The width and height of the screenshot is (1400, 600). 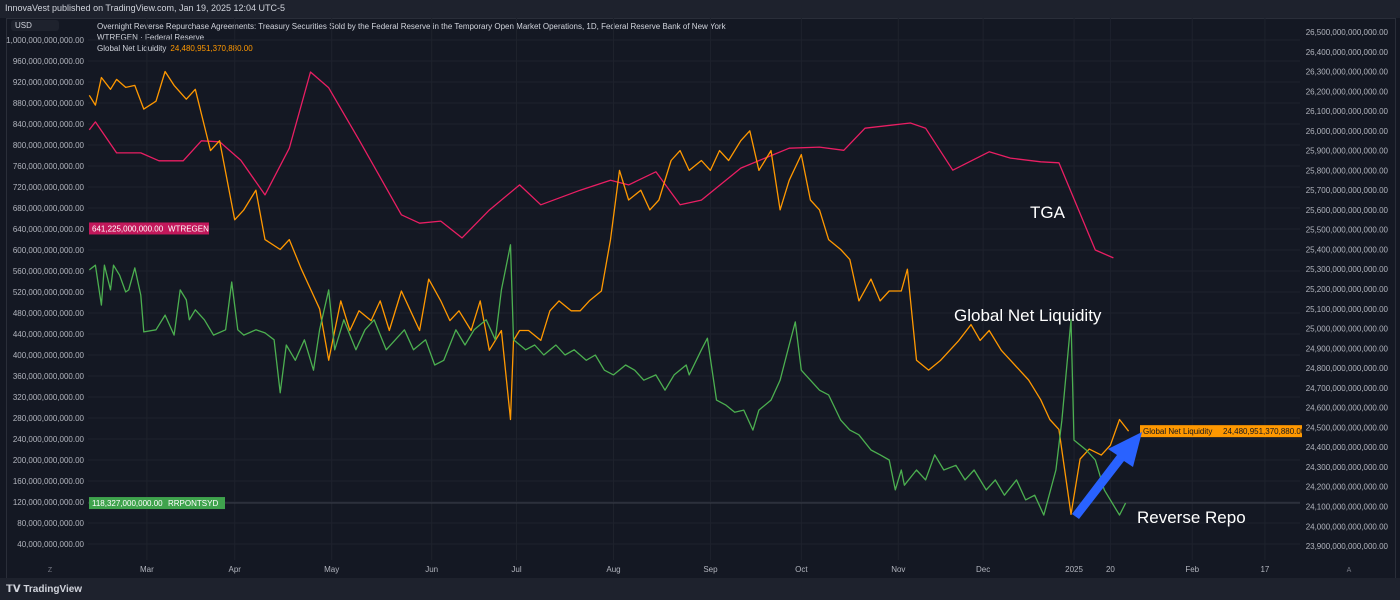 I want to click on x-axis-tick: 2025, so click(x=1074, y=569).